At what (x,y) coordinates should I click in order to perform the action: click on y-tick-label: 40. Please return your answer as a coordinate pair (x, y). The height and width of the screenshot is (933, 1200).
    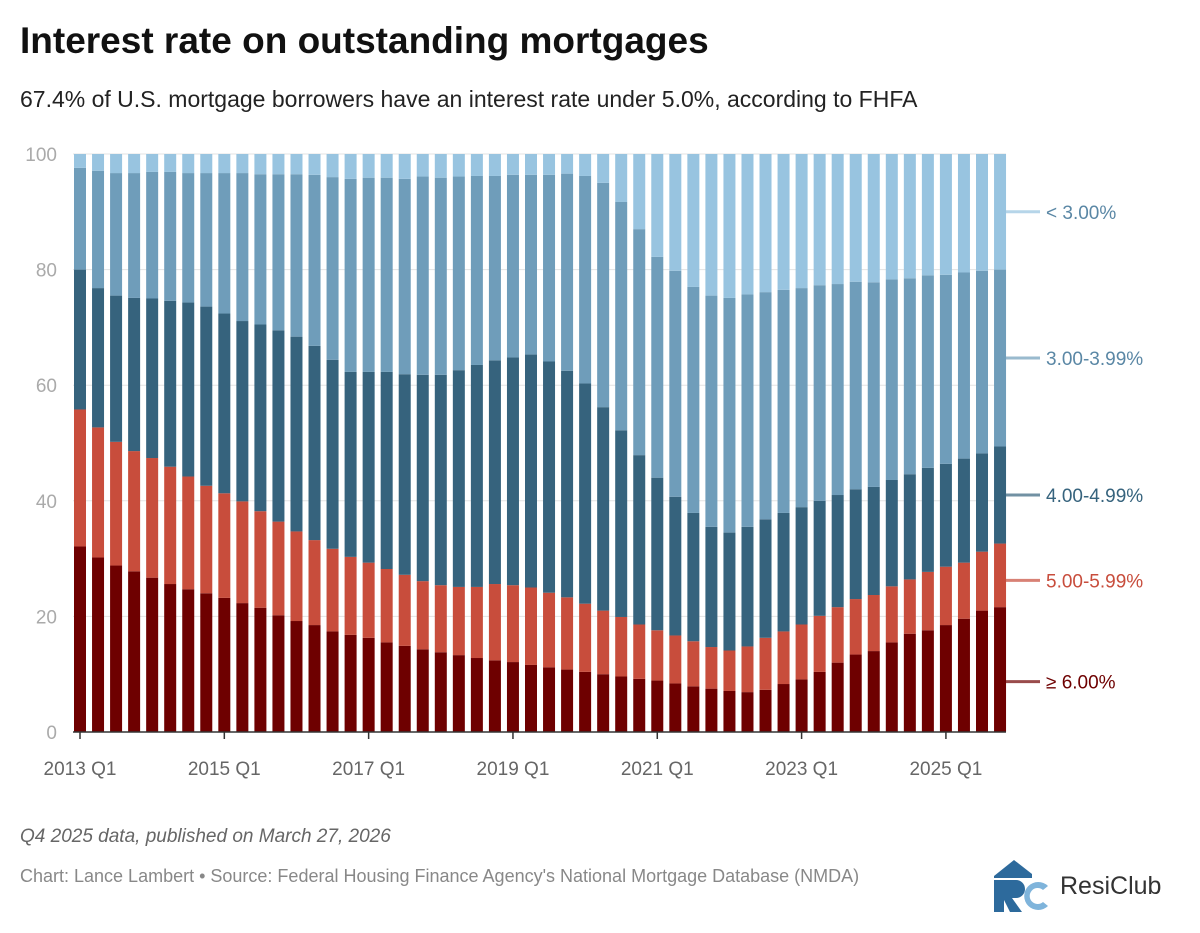
    Looking at the image, I should click on (46, 502).